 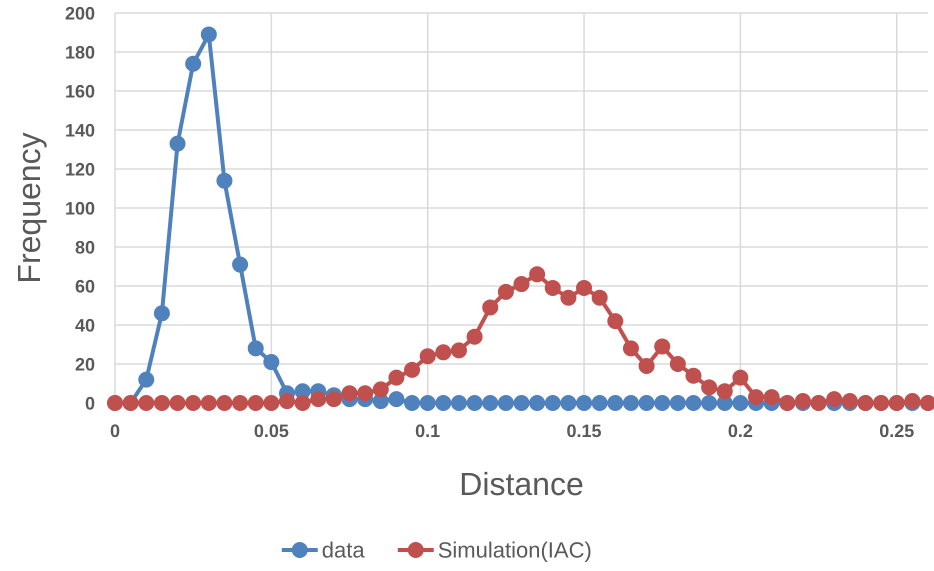 What do you see at coordinates (79, 13) in the screenshot?
I see `y-tick-label: 200` at bounding box center [79, 13].